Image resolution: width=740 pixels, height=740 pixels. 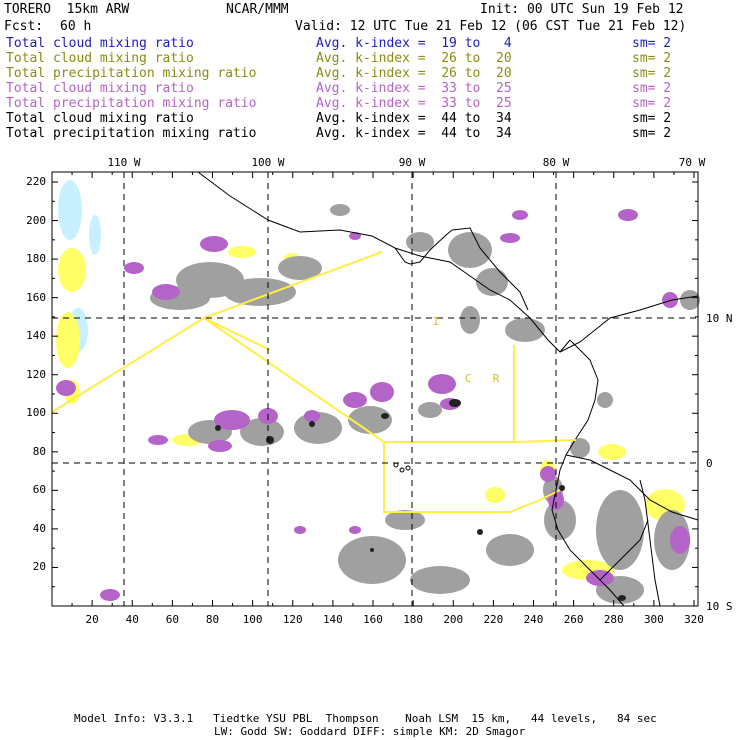 What do you see at coordinates (653, 619) in the screenshot?
I see `x-axis-label: 300` at bounding box center [653, 619].